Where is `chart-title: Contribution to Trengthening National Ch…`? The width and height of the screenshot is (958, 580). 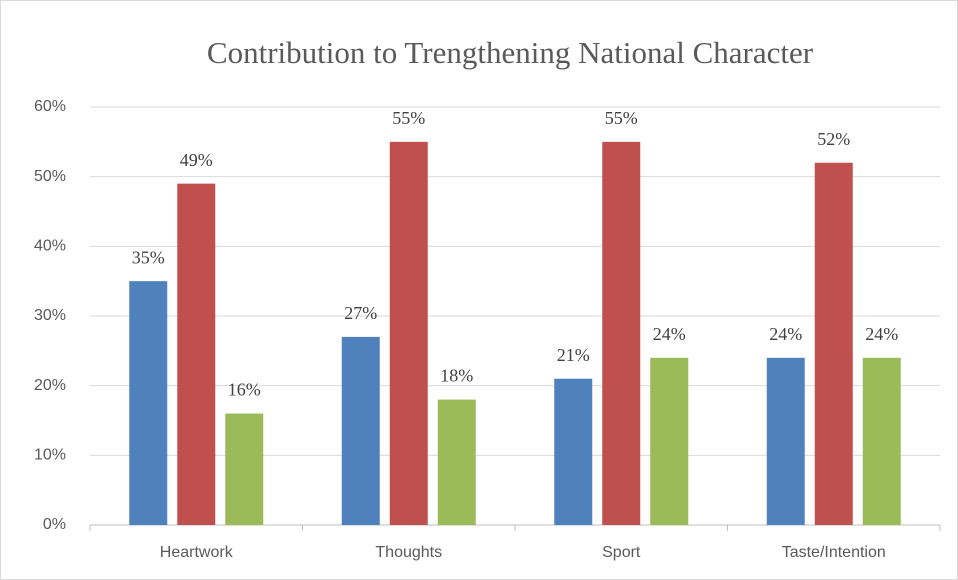 chart-title: Contribution to Trengthening National Ch… is located at coordinates (510, 52).